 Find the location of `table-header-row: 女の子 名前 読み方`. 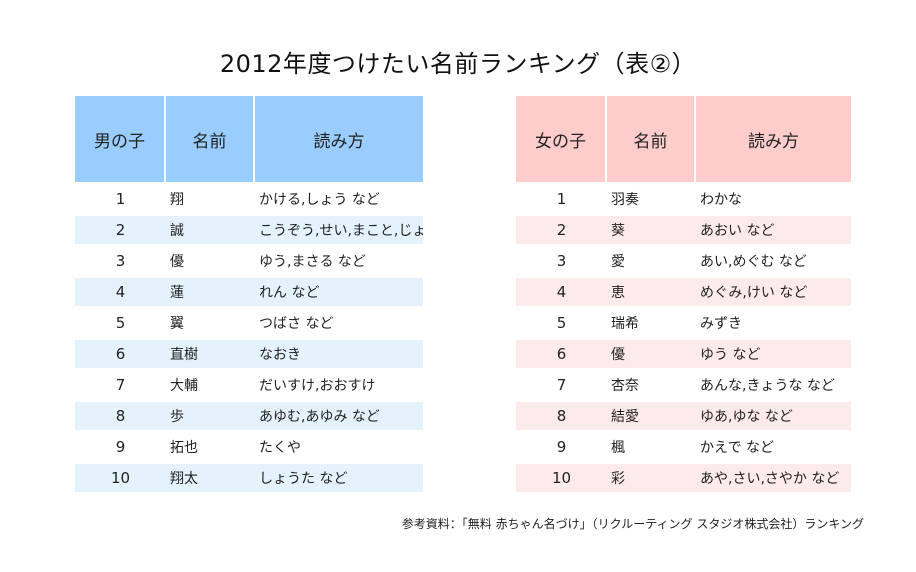

table-header-row: 女の子 名前 読み方 is located at coordinates (683, 139).